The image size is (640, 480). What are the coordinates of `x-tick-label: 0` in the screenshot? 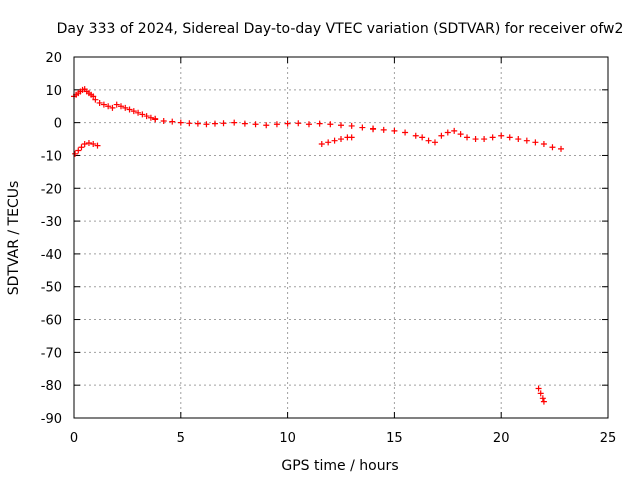 It's located at (74, 438).